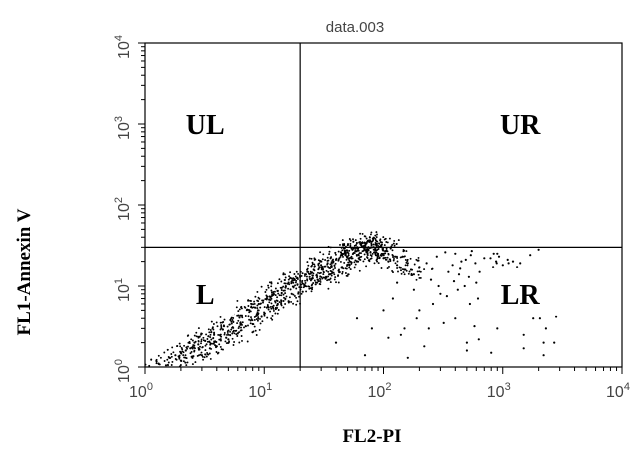 The image size is (630, 451). Describe the element at coordinates (205, 295) in the screenshot. I see `quadrant-label: L` at that location.